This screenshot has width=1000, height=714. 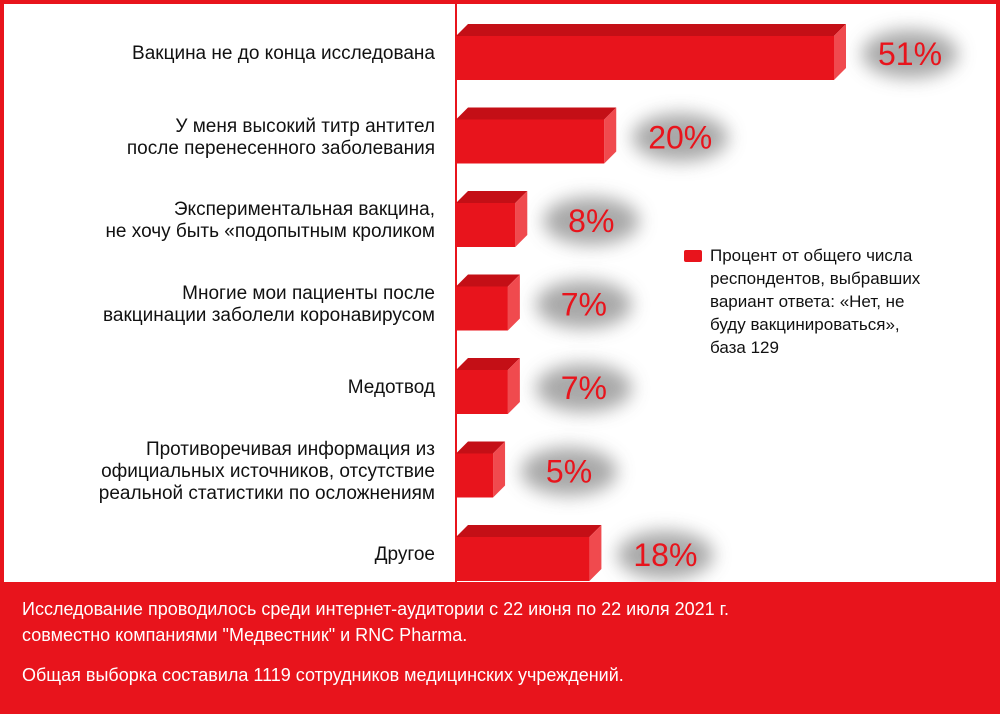 What do you see at coordinates (391, 387) in the screenshot?
I see `category-label-5: Медотвод` at bounding box center [391, 387].